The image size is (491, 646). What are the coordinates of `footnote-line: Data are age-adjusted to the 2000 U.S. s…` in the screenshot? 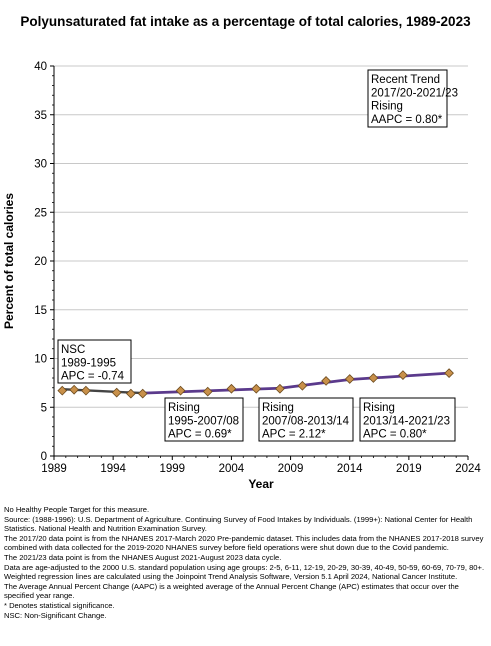 It's located at (244, 567).